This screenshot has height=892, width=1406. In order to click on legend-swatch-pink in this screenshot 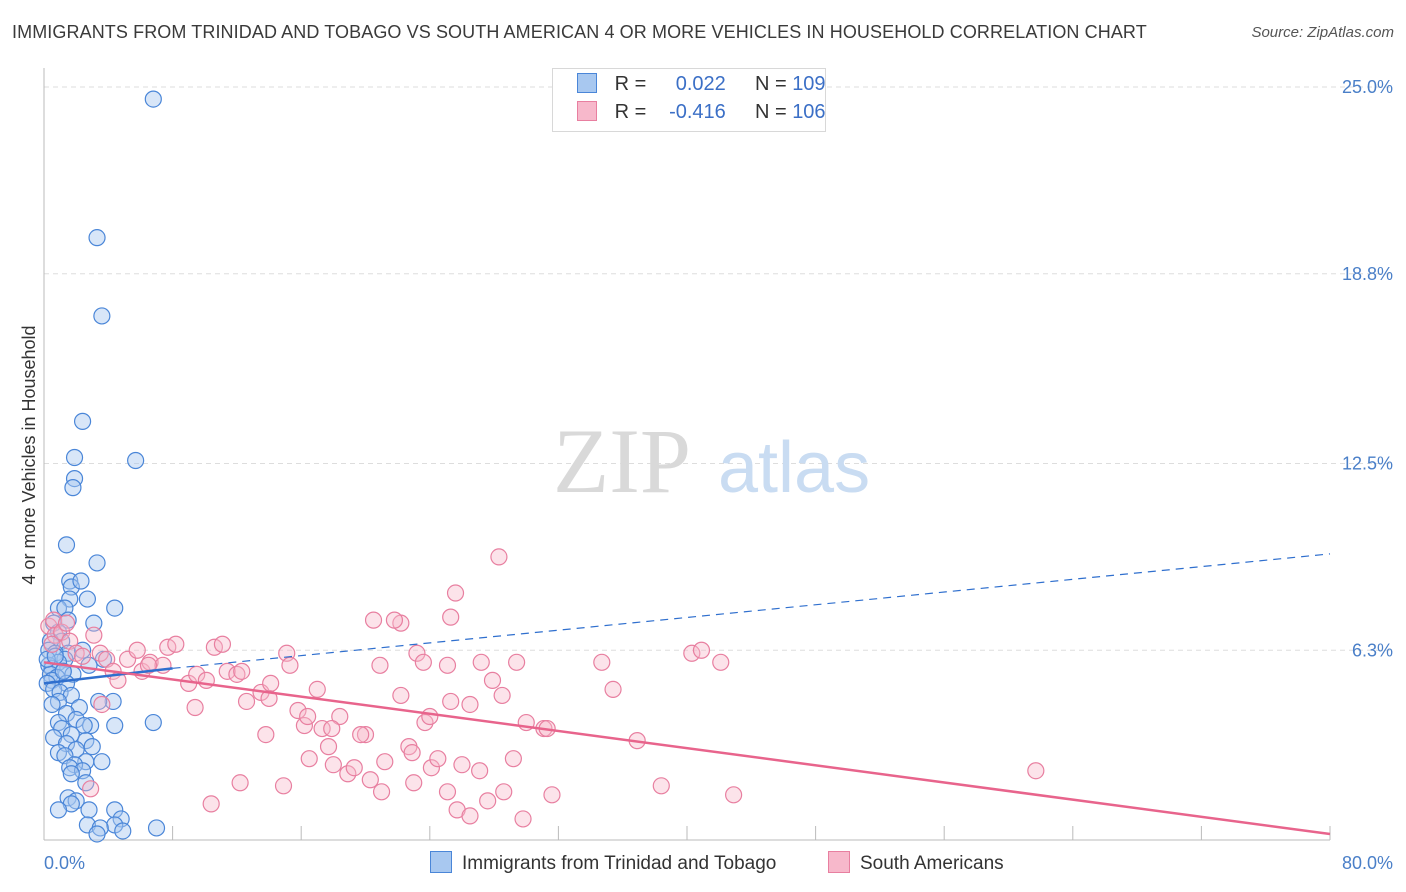, I will do `click(587, 111)`.